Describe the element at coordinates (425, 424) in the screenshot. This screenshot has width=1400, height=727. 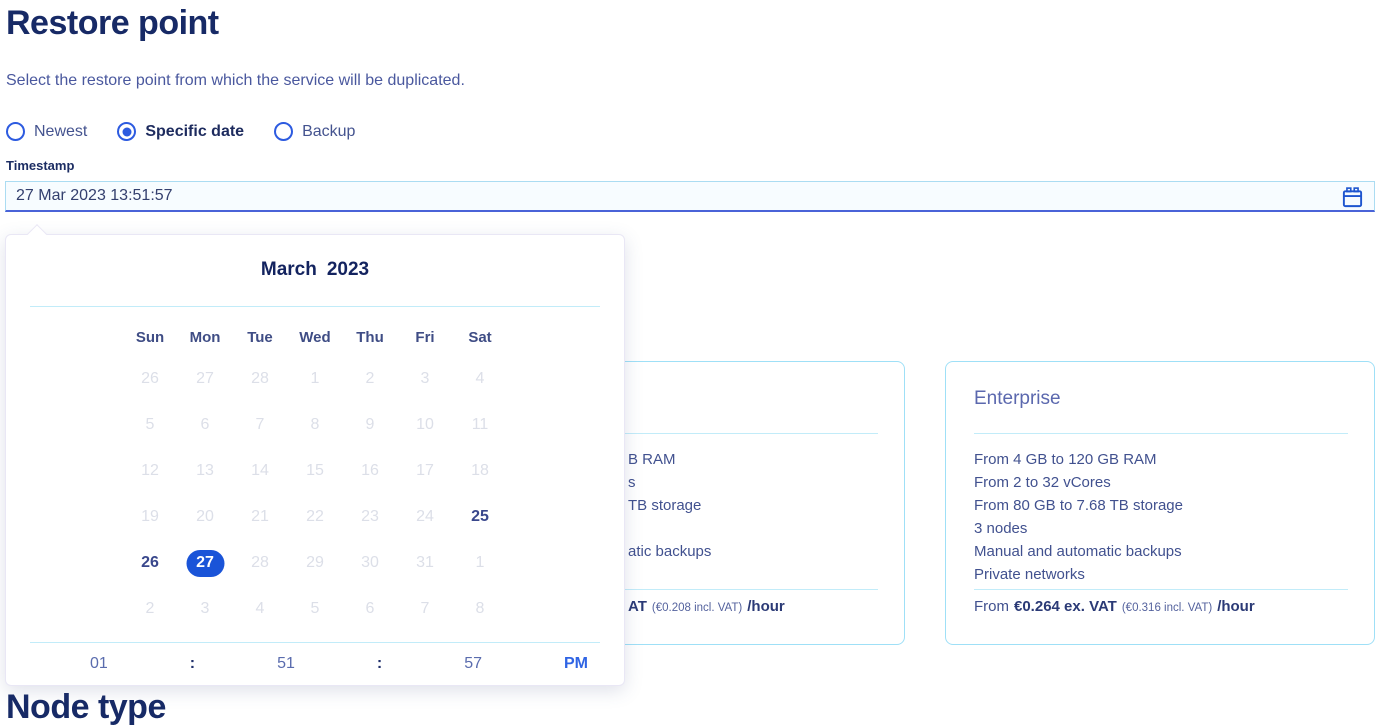
I see `calendar-day: 10` at that location.